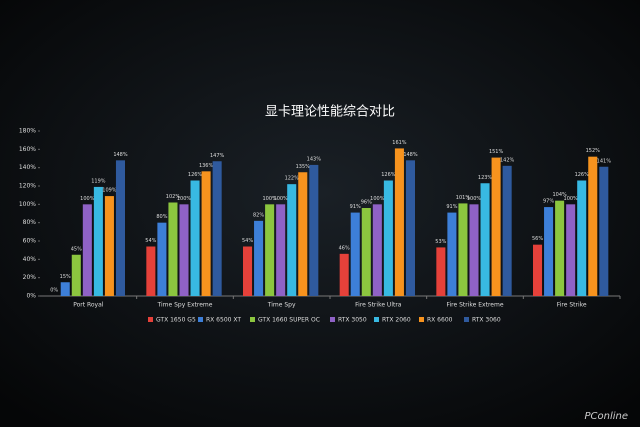  Describe the element at coordinates (289, 320) in the screenshot. I see `legend-label: GTX 1660 SUPER OC` at that location.